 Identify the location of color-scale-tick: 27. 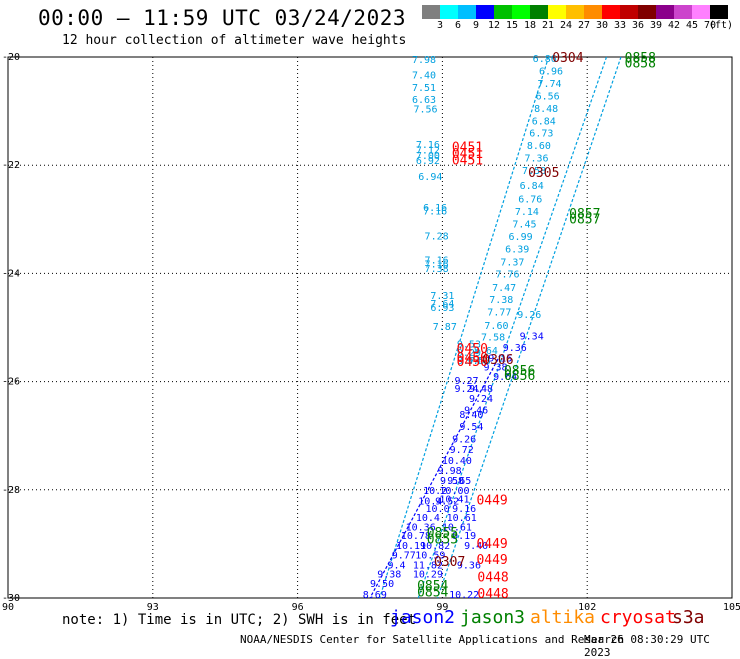
(584, 25).